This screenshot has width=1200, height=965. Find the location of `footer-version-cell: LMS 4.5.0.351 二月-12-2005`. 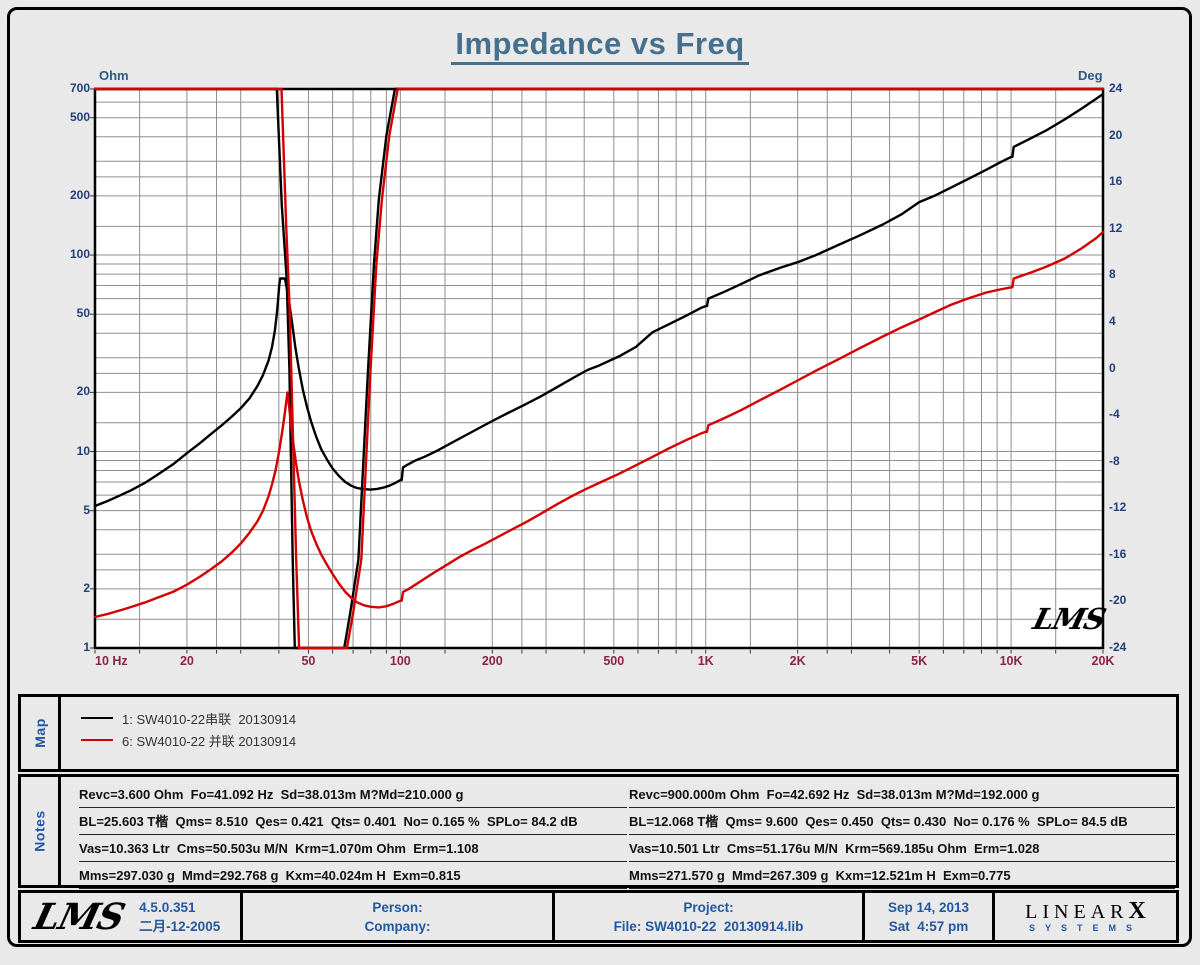

footer-version-cell: LMS 4.5.0.351 二月-12-2005 is located at coordinates (132, 916).